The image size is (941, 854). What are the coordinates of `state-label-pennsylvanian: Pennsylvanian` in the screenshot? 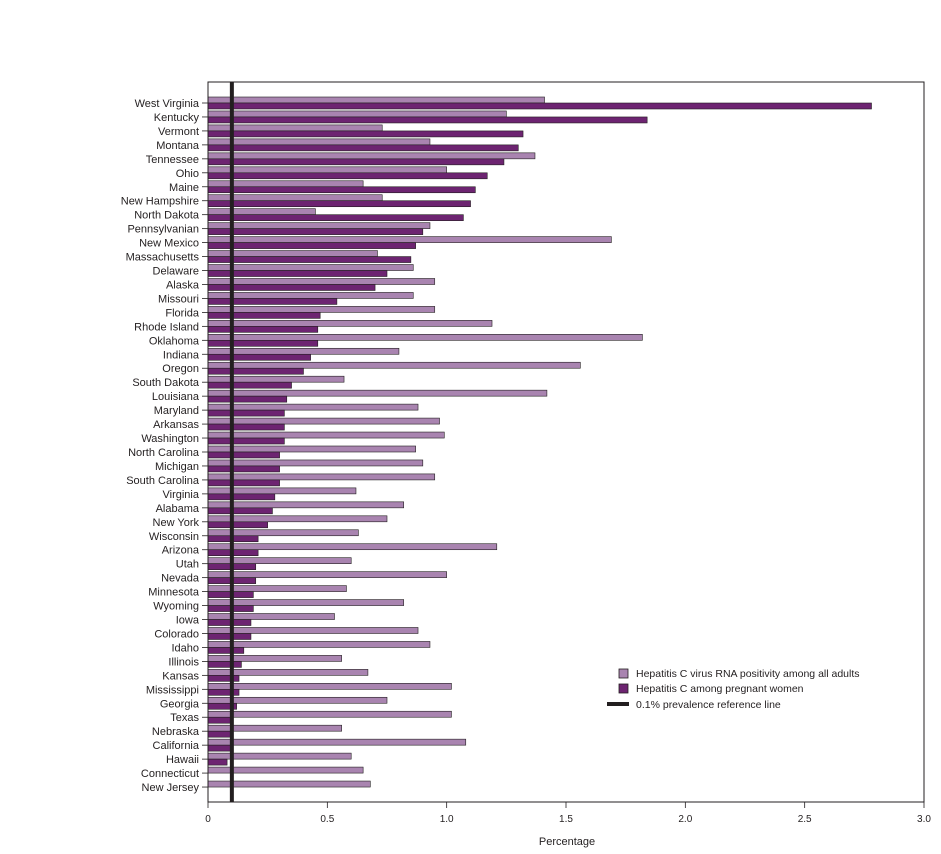 It's located at (163, 230).